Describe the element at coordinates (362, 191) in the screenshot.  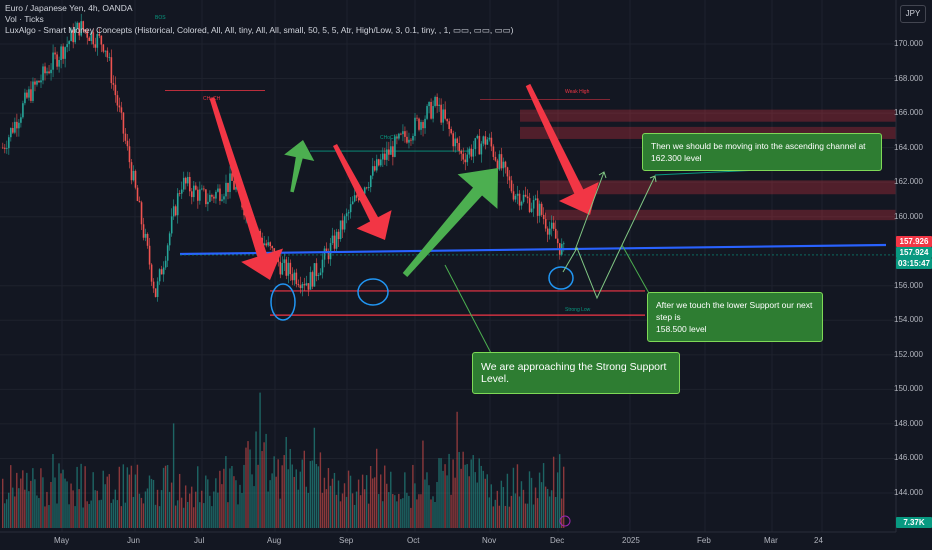
I see `red-down-arrow` at that location.